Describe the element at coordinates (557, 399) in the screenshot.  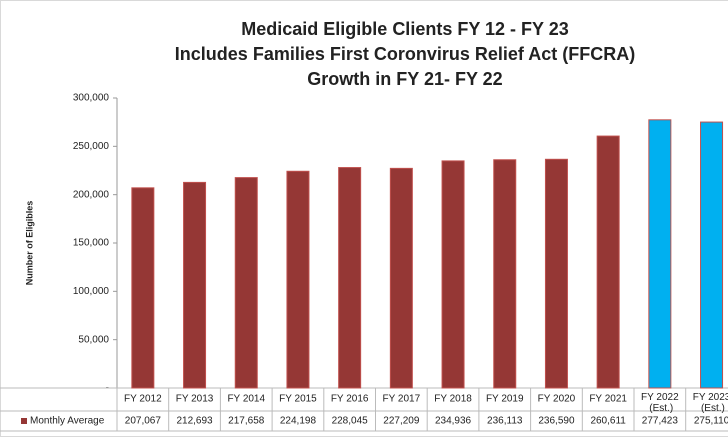
I see `x-tick-label: FY 2020` at that location.